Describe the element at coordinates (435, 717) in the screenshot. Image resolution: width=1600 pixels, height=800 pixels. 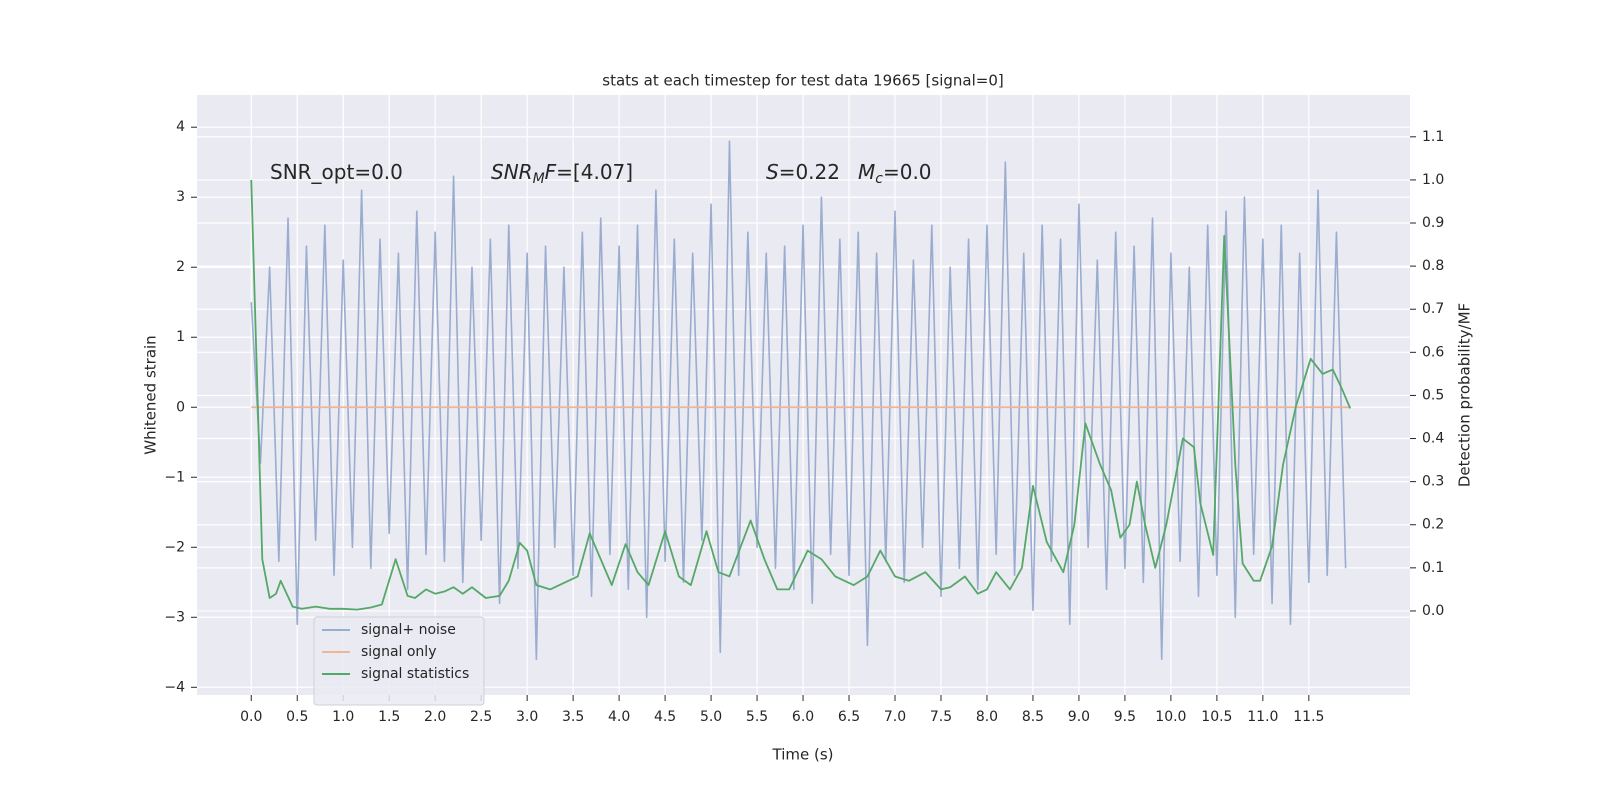
I see `x-tick-label: 2.0` at that location.